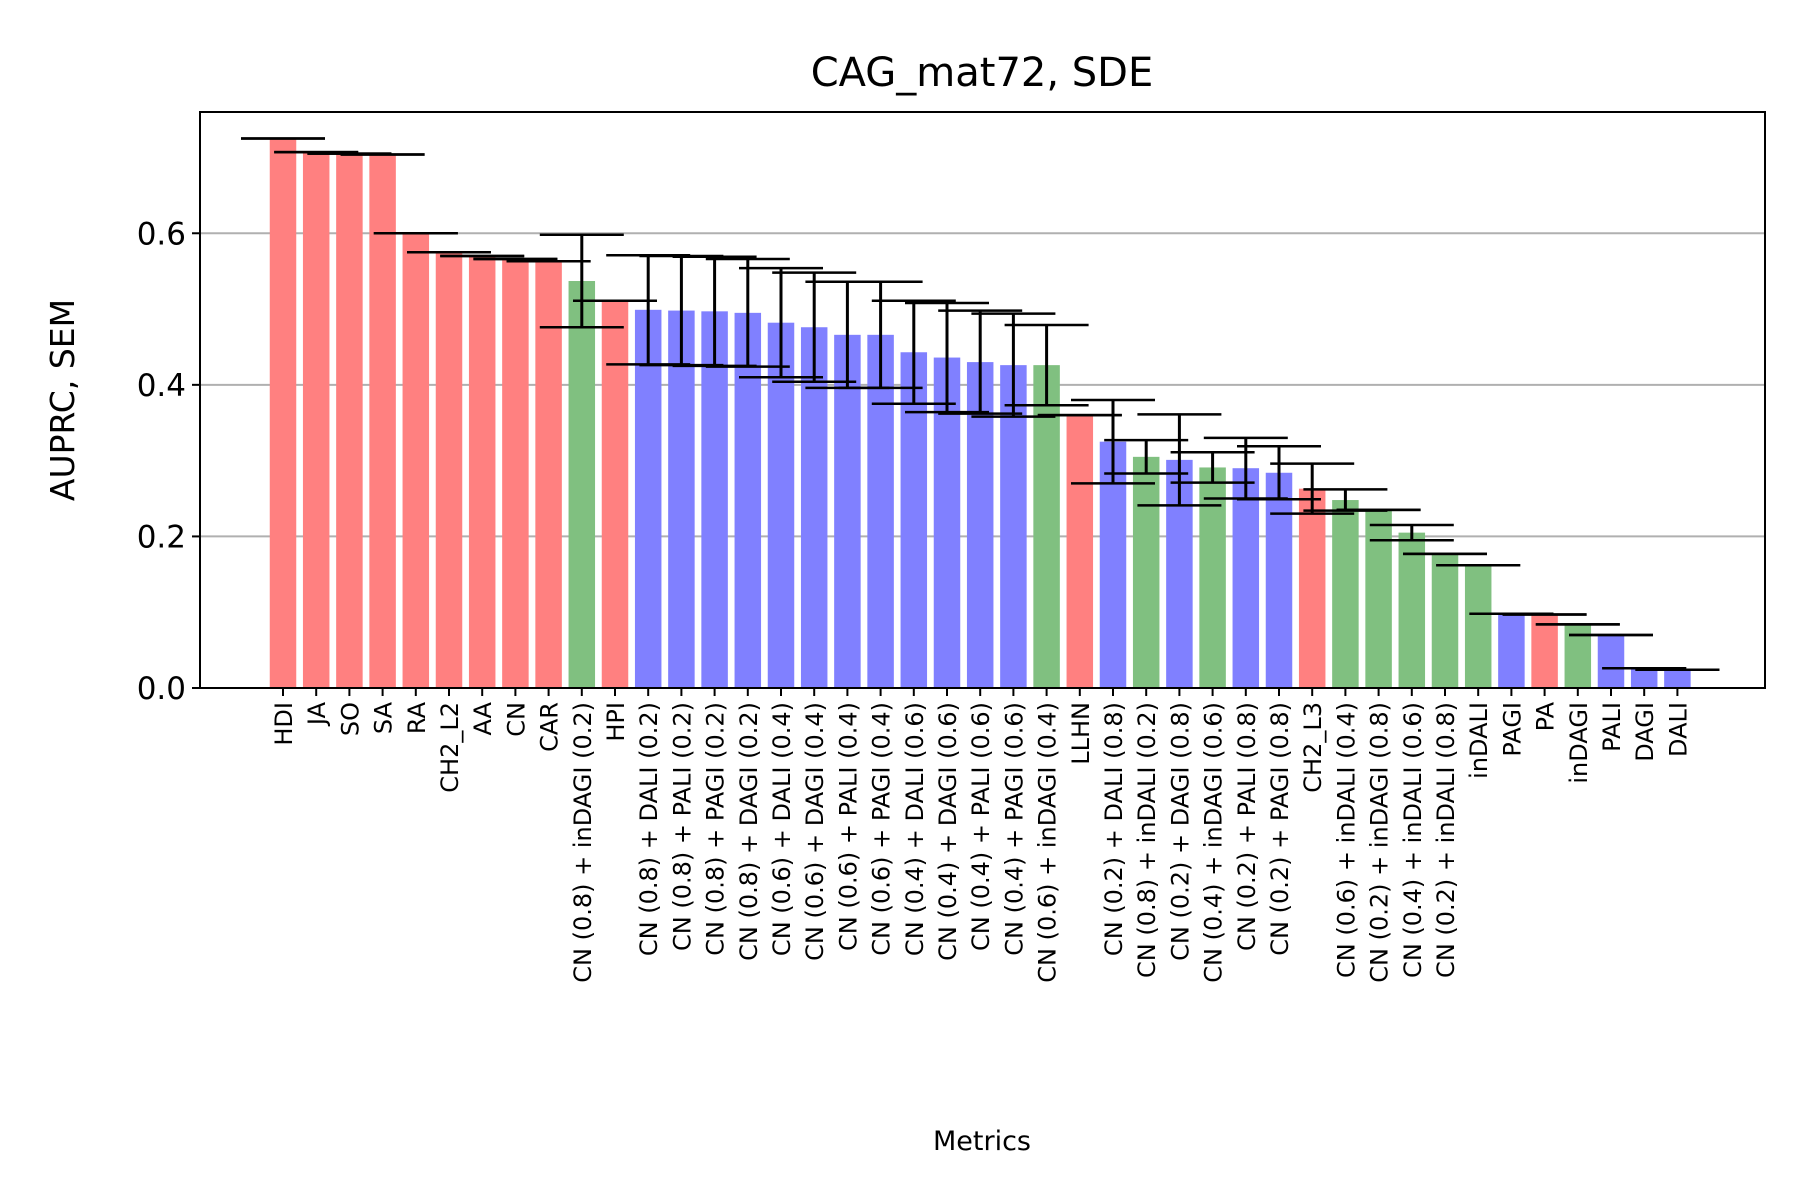 The height and width of the screenshot is (1200, 1800). What do you see at coordinates (948, 831) in the screenshot?
I see `x-tick-label: CN (0.4) + DAGI (0.6)` at bounding box center [948, 831].